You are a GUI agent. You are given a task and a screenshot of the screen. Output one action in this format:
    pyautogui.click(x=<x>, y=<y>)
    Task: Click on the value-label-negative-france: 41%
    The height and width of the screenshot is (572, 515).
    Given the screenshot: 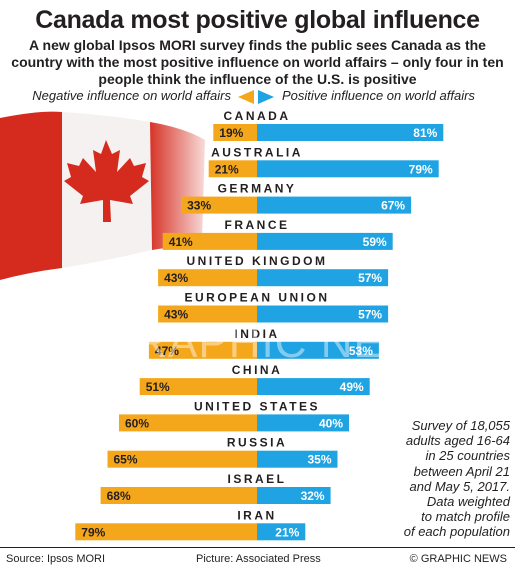 What is the action you would take?
    pyautogui.click(x=181, y=242)
    